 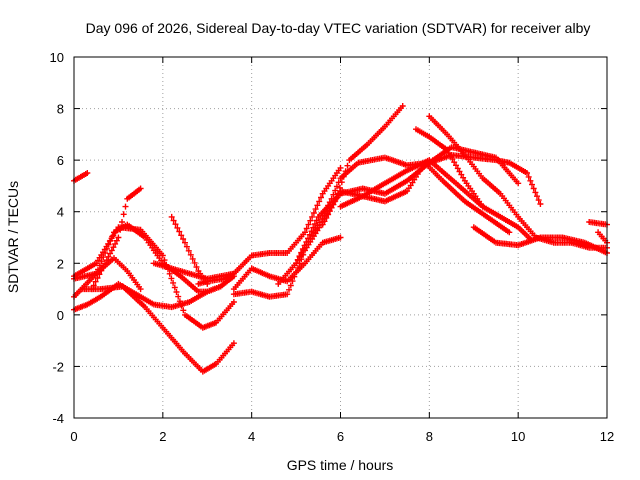 What do you see at coordinates (518, 436) in the screenshot?
I see `x-tick-label: 10` at bounding box center [518, 436].